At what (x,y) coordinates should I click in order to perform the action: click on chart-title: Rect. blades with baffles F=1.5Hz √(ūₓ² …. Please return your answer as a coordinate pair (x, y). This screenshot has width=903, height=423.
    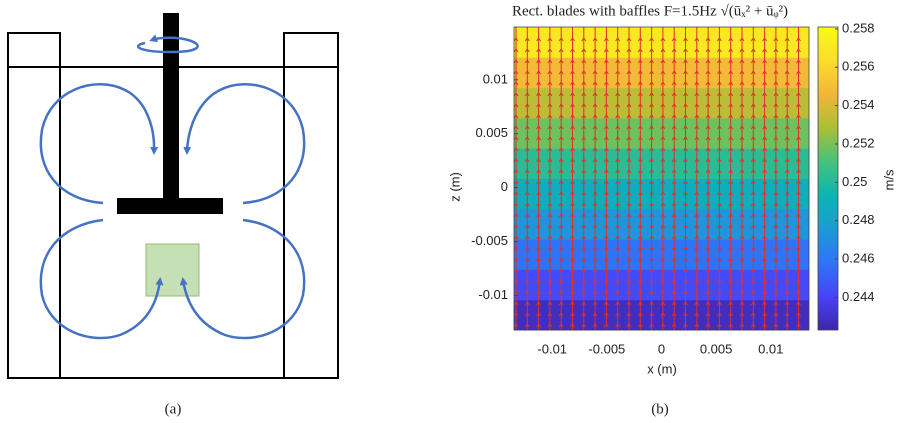
    Looking at the image, I should click on (650, 11).